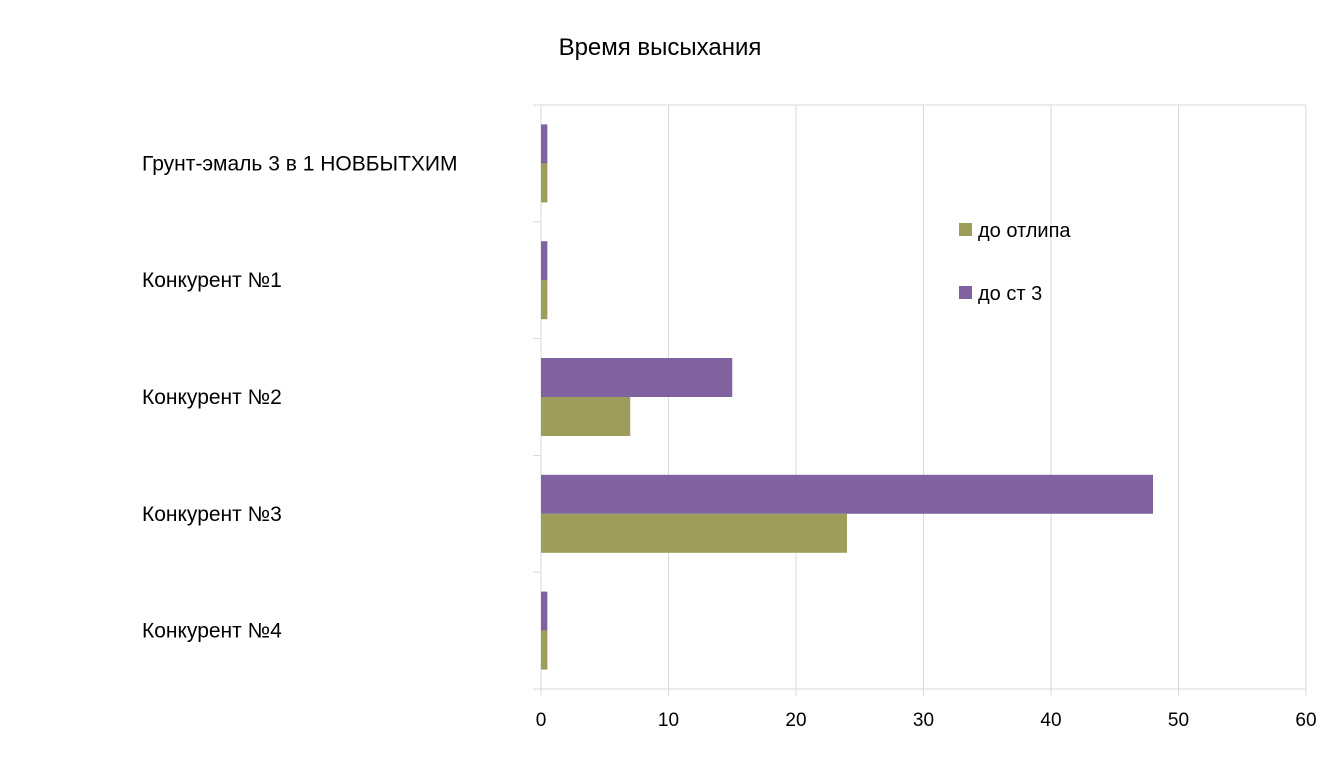  Describe the element at coordinates (1050, 720) in the screenshot. I see `x-tick-label: 40` at that location.